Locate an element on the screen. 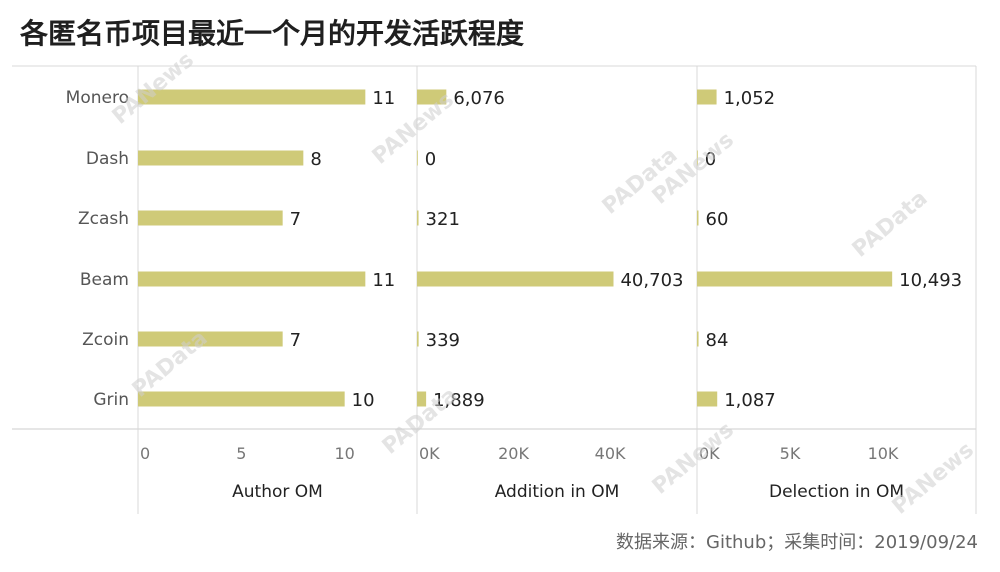 This screenshot has width=1000, height=572. data-label-delection-in-om-monero: 1,052 is located at coordinates (750, 98).